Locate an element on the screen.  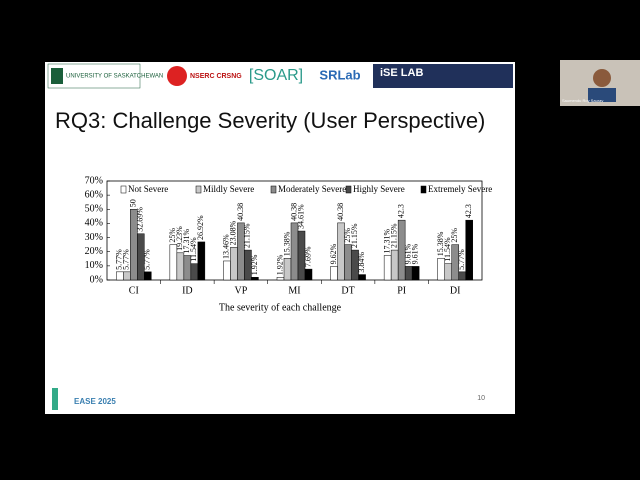
legend-label: Extremely Severe is located at coordinates (460, 189).